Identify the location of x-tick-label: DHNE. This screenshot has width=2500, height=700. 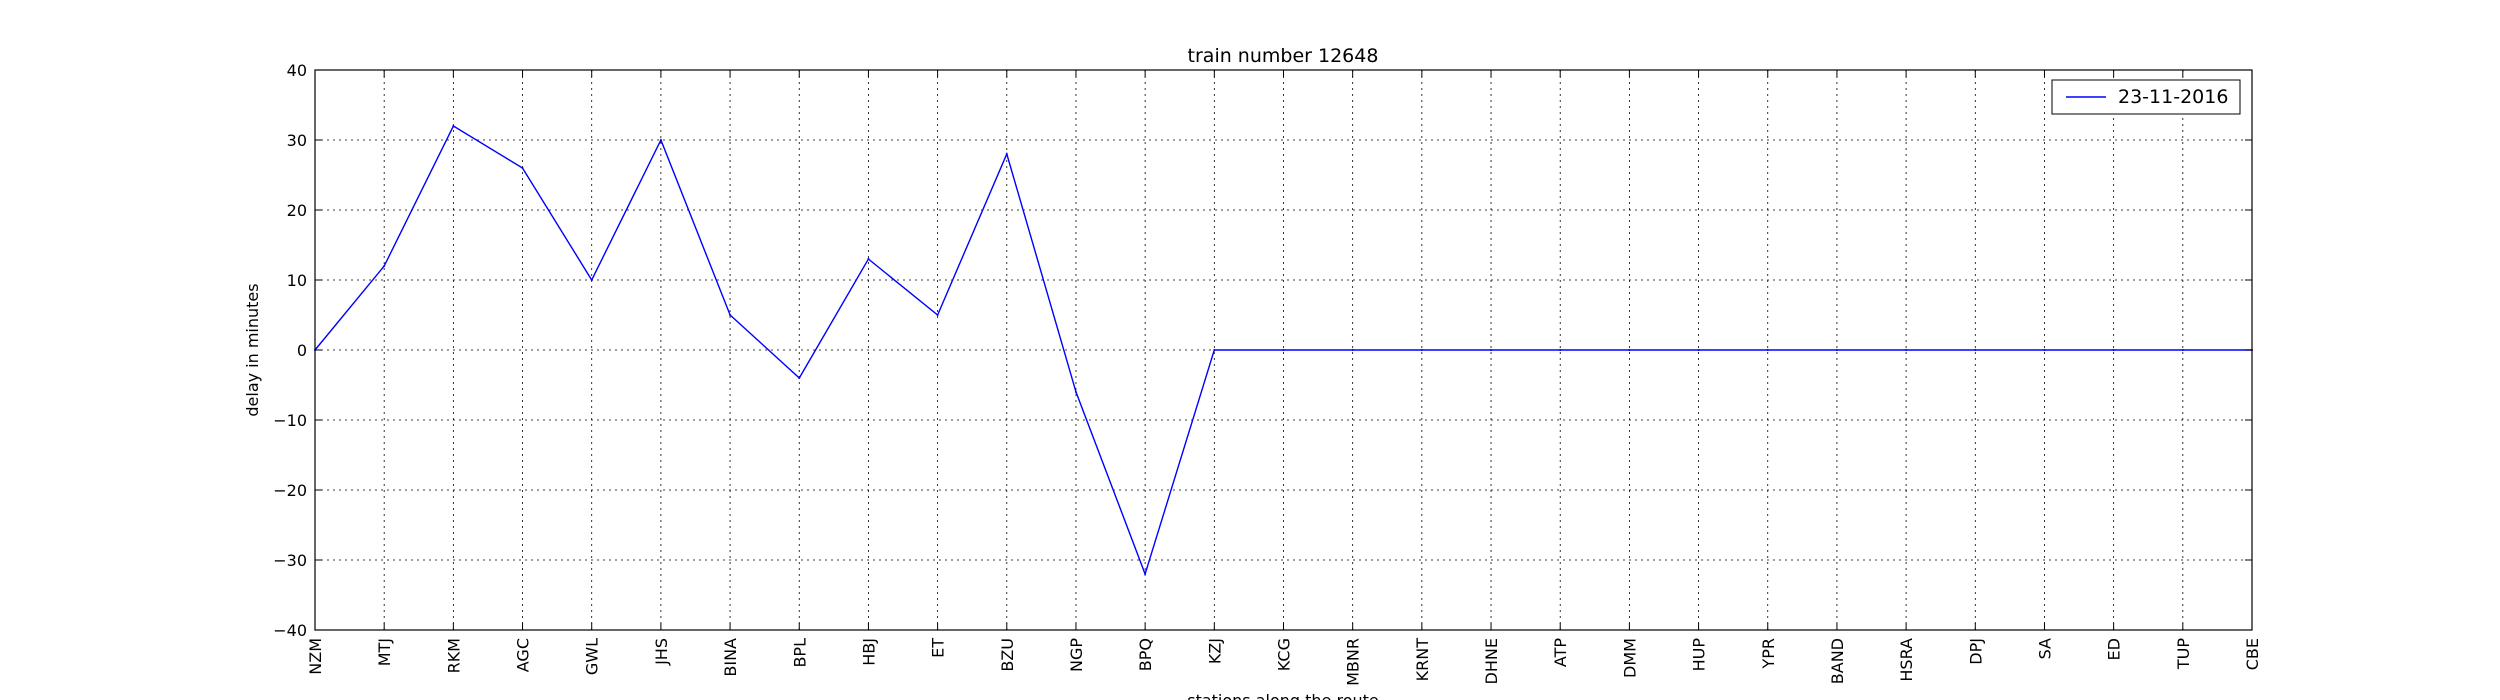
(1491, 661).